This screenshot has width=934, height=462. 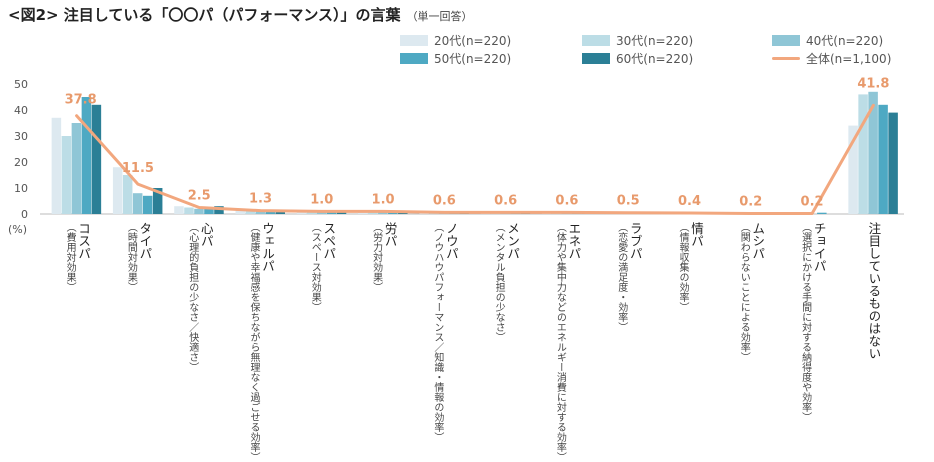 I want to click on category-label: 注目しているものはない, so click(x=874, y=291).